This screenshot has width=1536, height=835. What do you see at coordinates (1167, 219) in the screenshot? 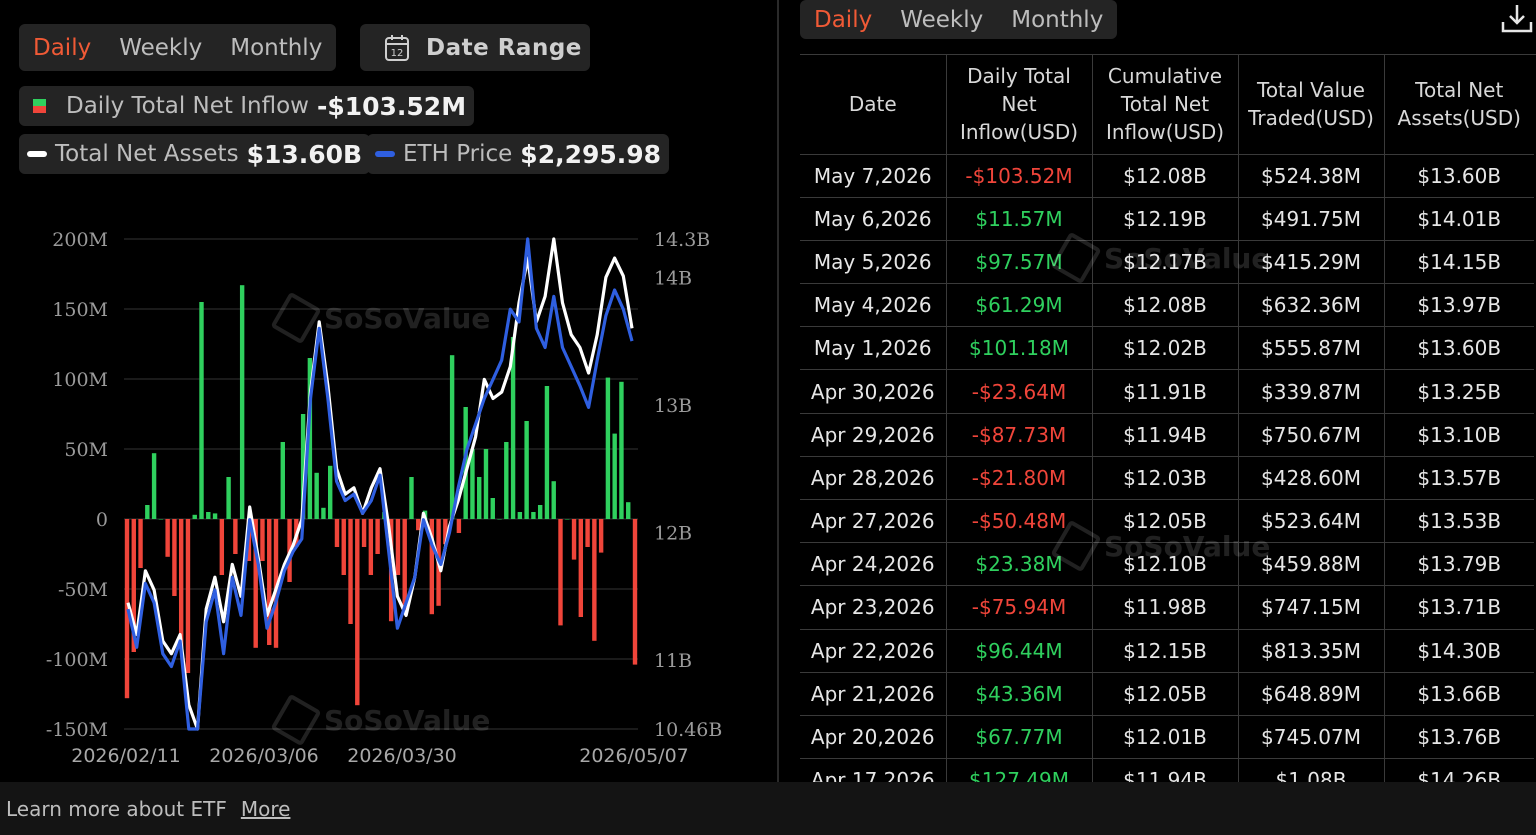
I see `table-row: May 6,2026 $11.57M $12.19B $491.75M $14.01B` at bounding box center [1167, 219].